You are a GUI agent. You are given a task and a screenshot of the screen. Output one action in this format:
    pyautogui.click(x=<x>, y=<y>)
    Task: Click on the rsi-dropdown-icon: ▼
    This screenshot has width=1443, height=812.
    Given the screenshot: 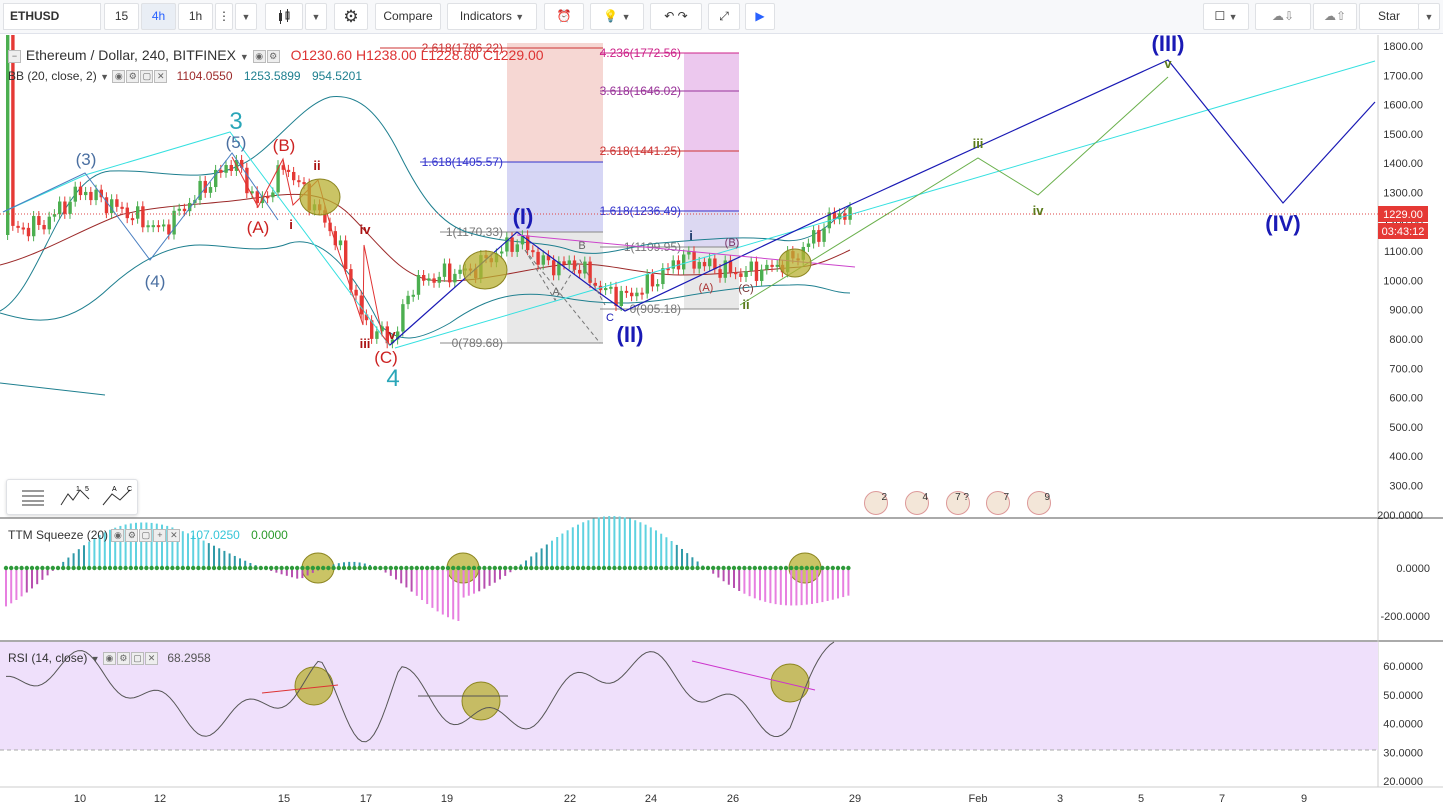 What is the action you would take?
    pyautogui.click(x=95, y=659)
    